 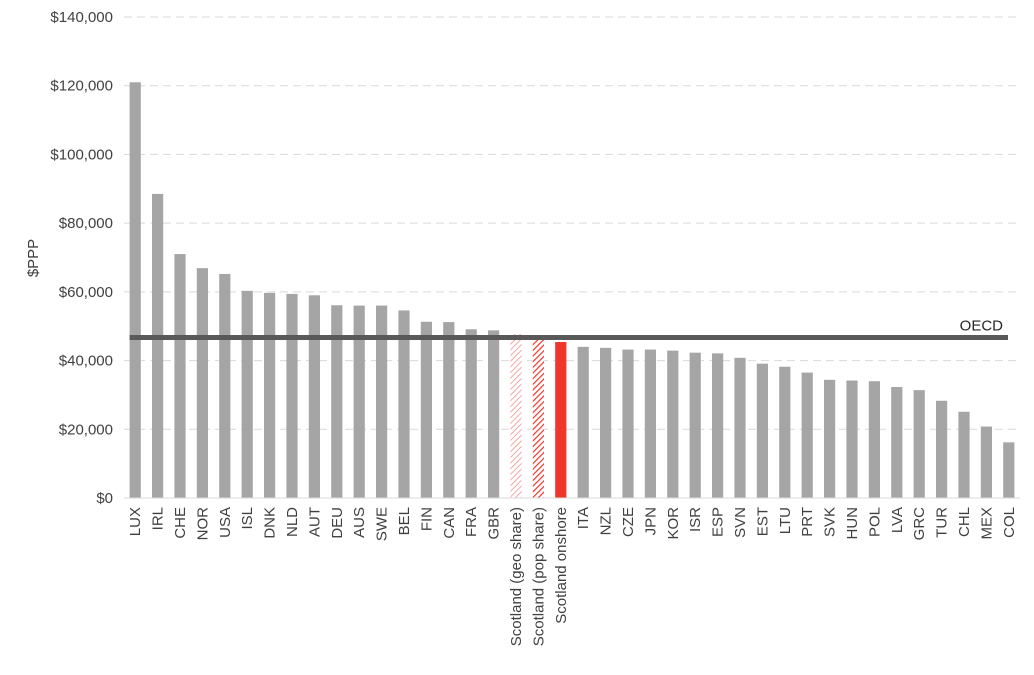 I want to click on category-label: MEX, so click(x=986, y=523).